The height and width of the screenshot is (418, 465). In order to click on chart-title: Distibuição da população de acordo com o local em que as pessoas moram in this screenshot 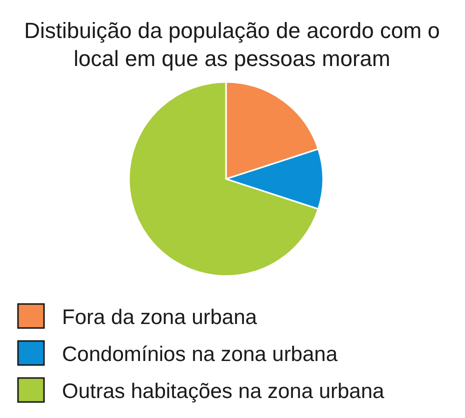, I will do `click(232, 44)`.